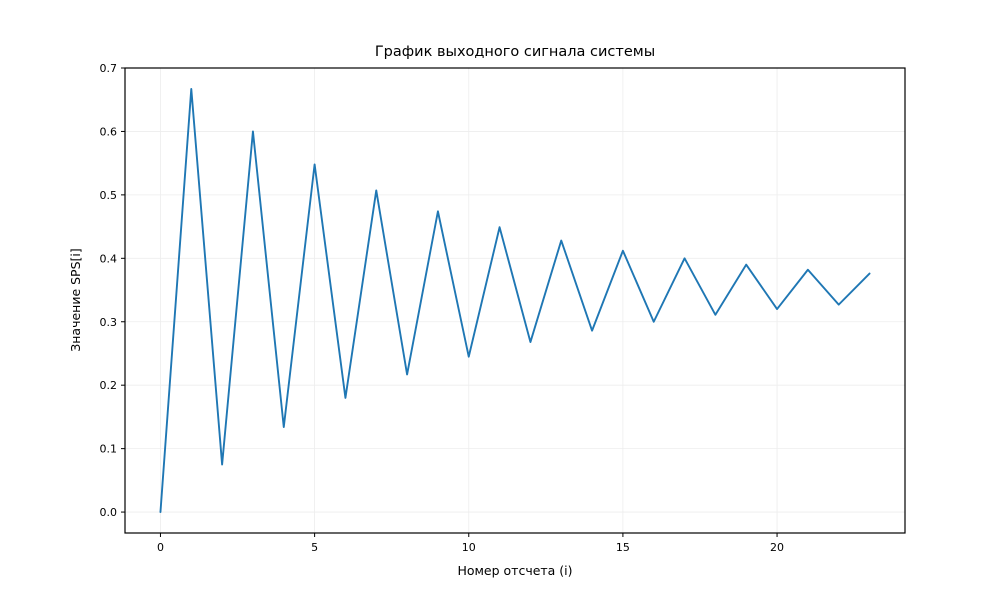 This screenshot has height=604, width=1000. What do you see at coordinates (109, 449) in the screenshot?
I see `y-axis-tick-label: 0.1` at bounding box center [109, 449].